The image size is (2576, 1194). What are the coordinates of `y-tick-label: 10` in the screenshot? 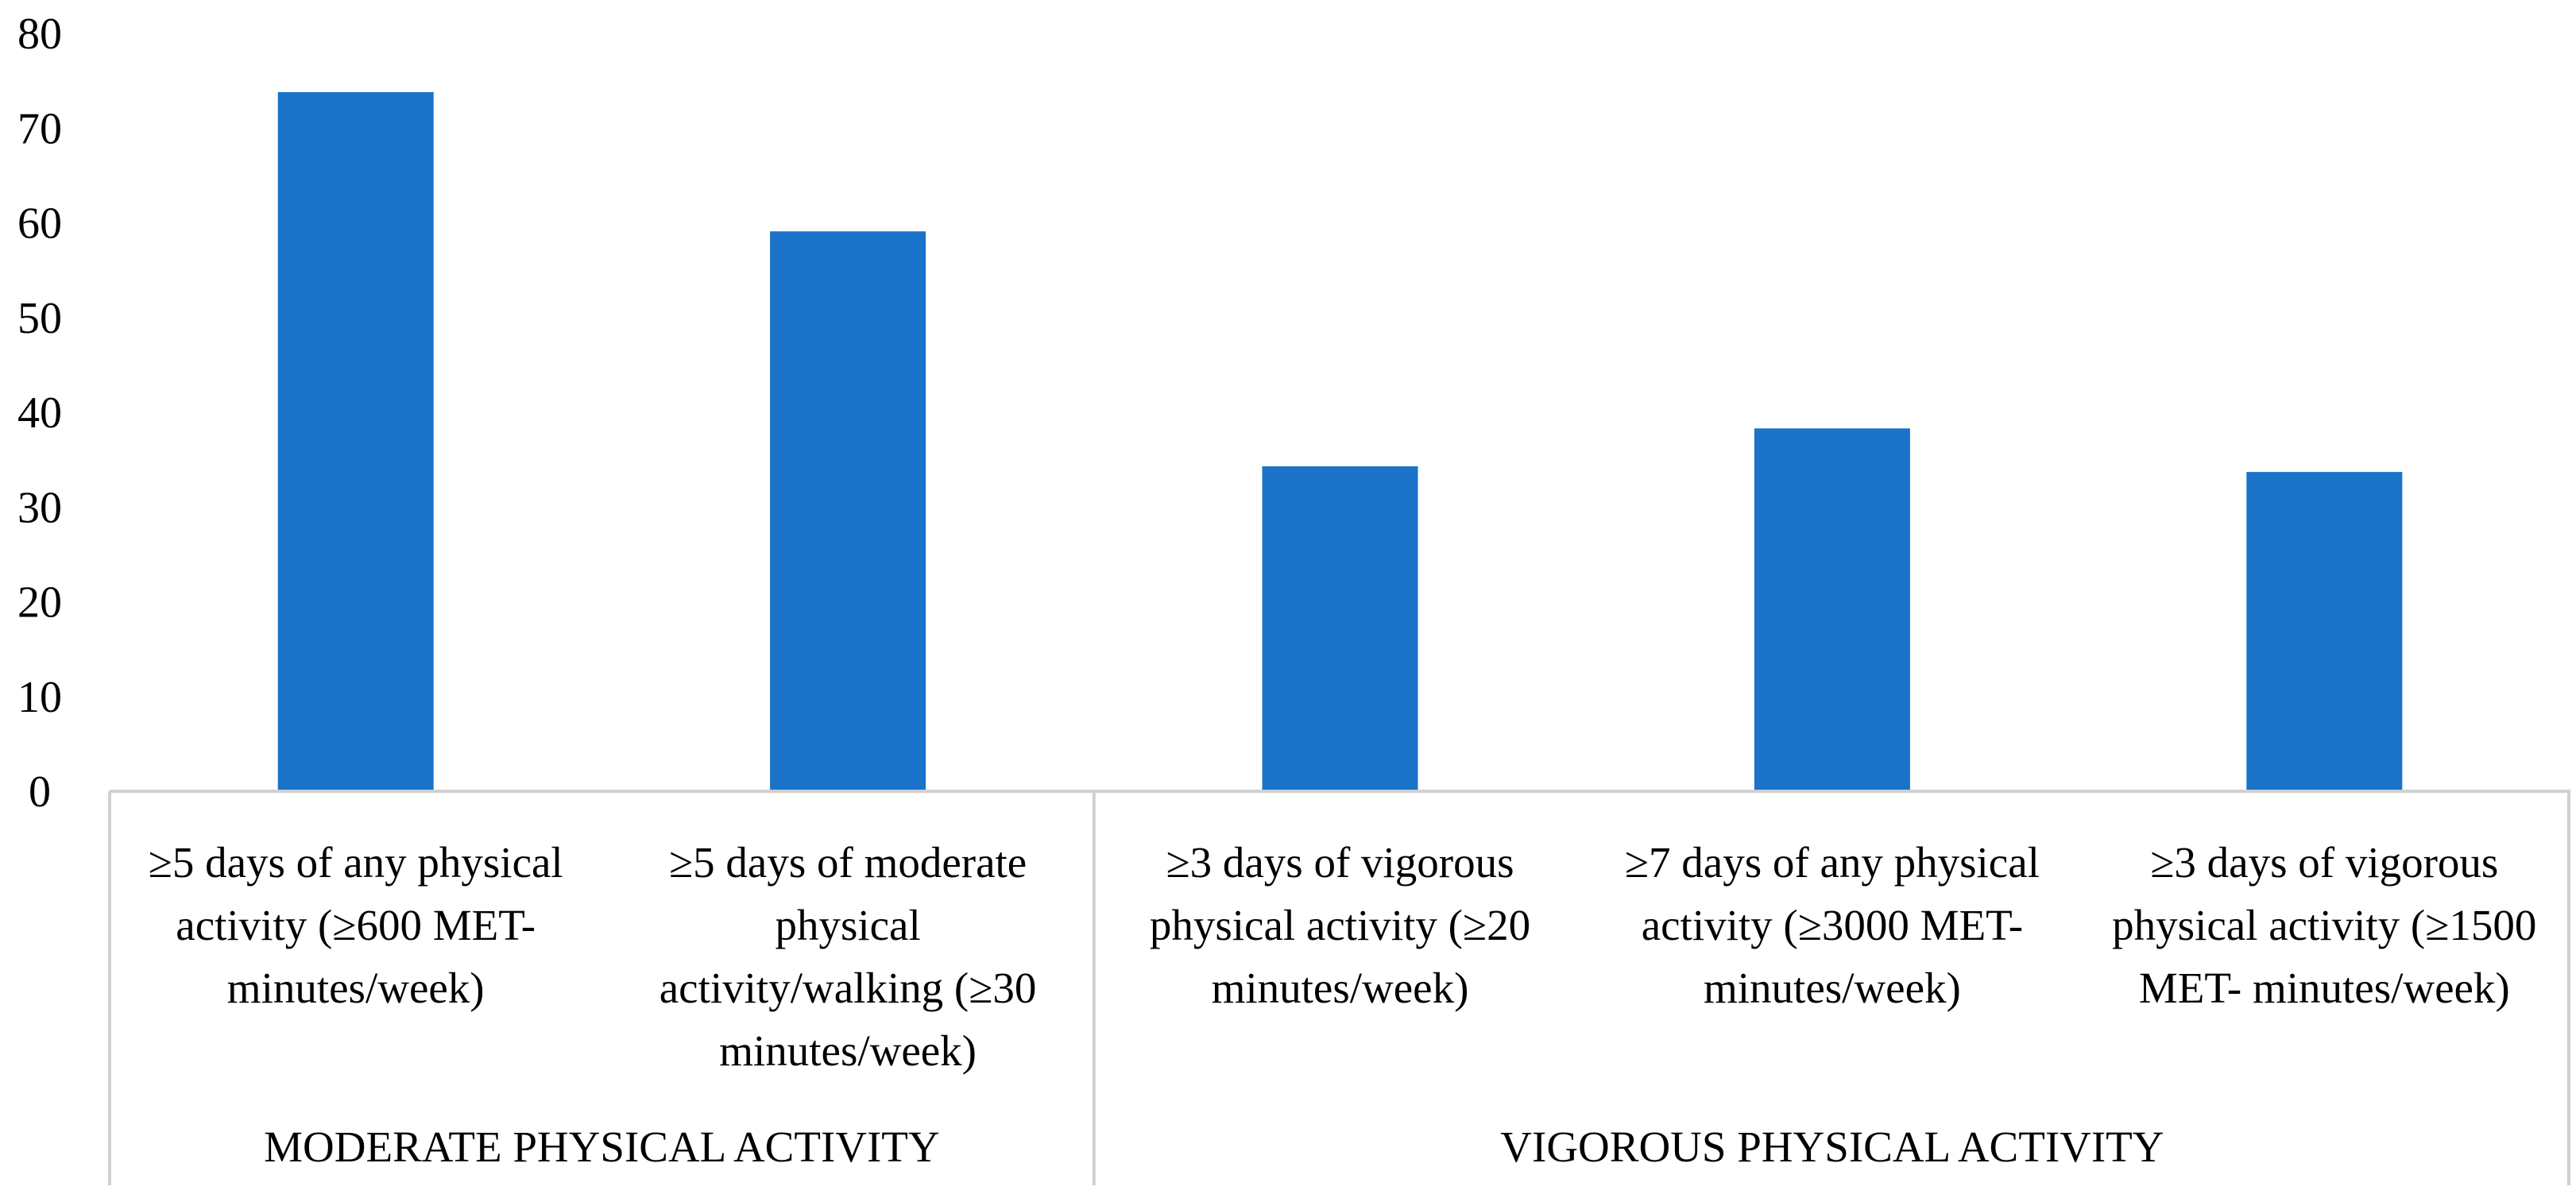 It's located at (40, 697).